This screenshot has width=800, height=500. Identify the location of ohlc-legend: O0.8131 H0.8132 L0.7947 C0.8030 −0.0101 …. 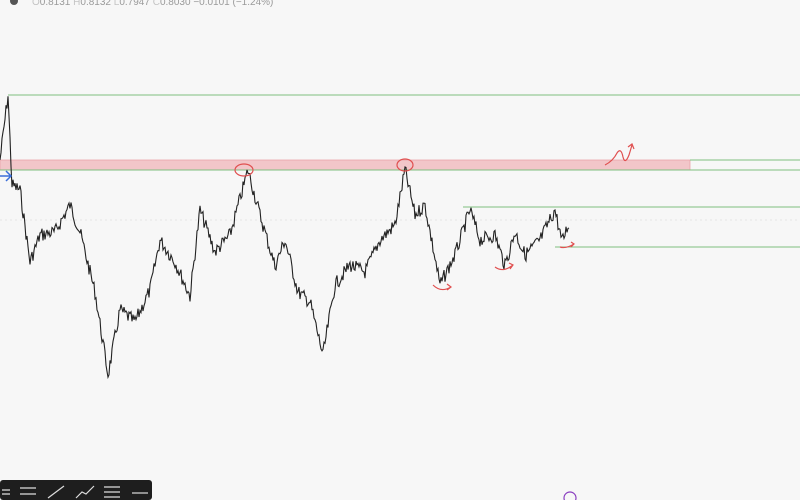
(152, 4).